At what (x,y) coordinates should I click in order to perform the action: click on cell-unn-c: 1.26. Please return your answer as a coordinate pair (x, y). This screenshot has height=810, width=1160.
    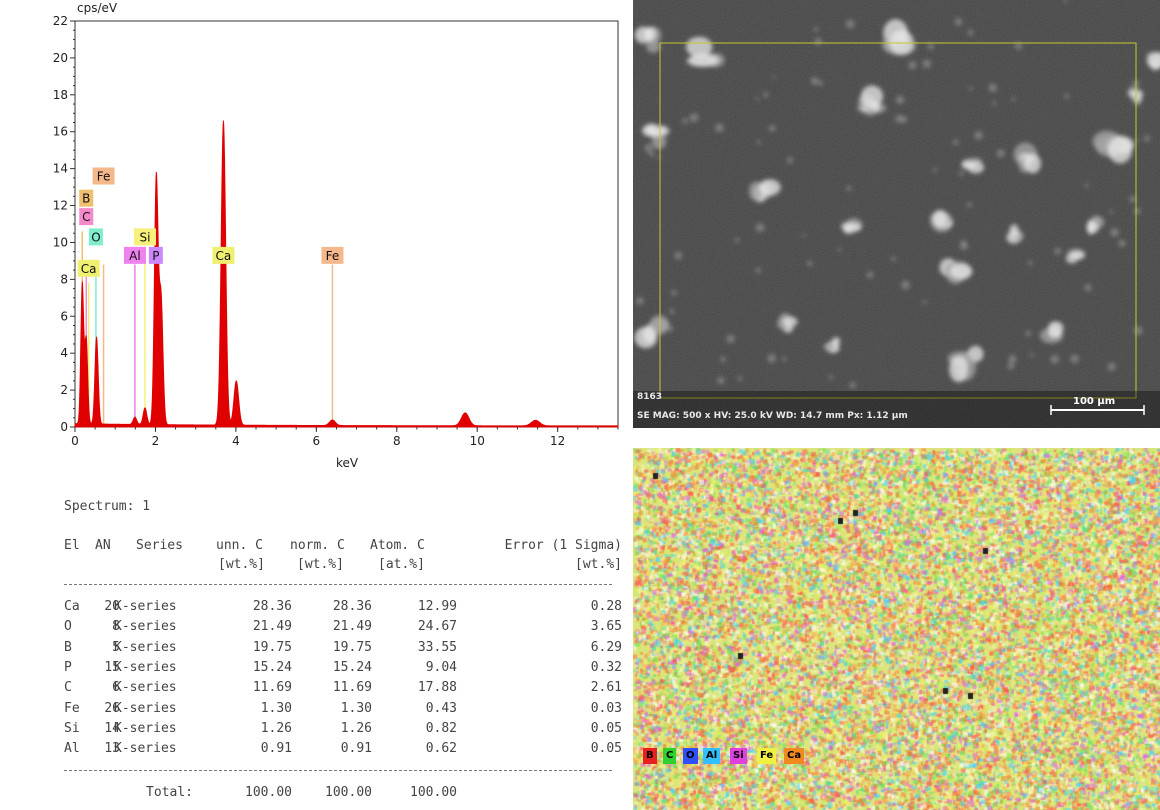
    Looking at the image, I should click on (276, 728).